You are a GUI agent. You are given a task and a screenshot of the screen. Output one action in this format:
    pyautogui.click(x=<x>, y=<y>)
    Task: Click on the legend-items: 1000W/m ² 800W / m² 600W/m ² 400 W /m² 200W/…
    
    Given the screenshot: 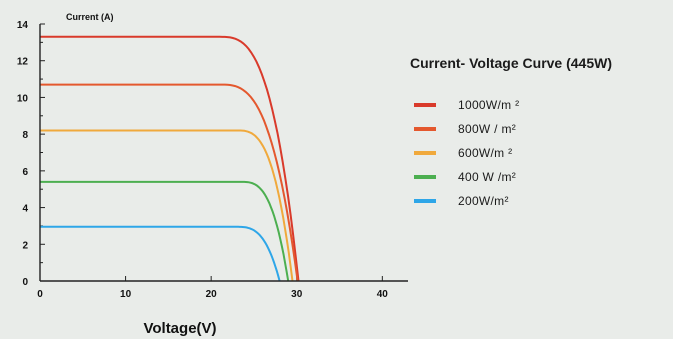 What is the action you would take?
    pyautogui.click(x=540, y=153)
    